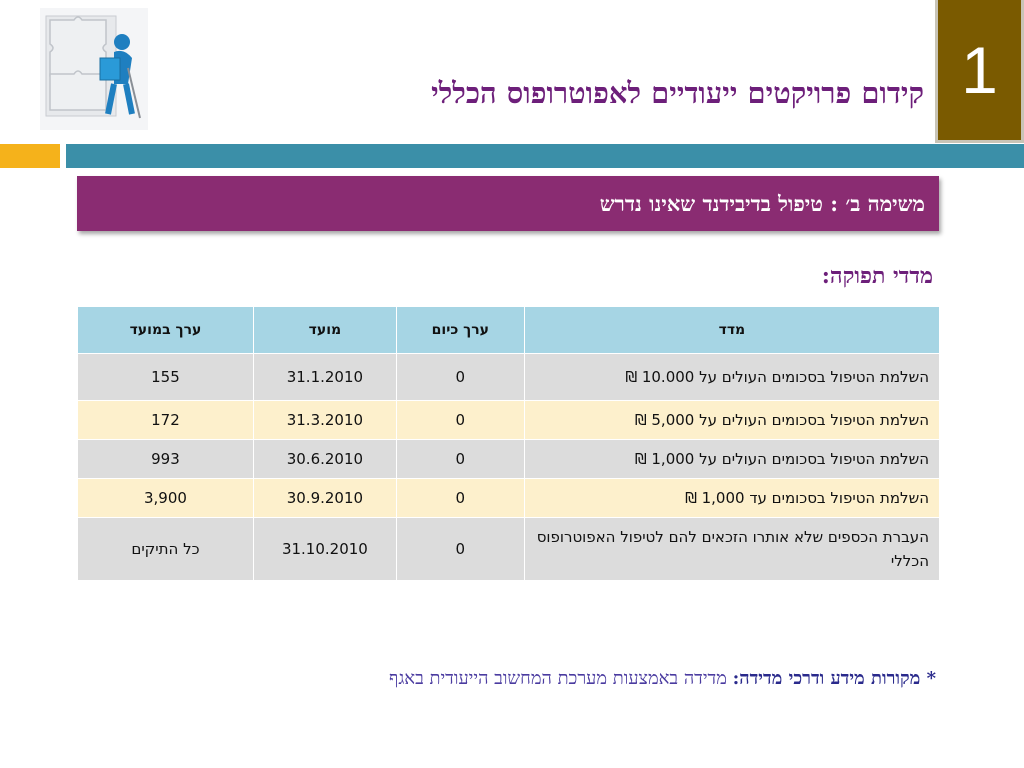 The width and height of the screenshot is (1024, 768). I want to click on table-header-row: מדד ערך כיום מועד ערך במועד, so click(508, 330).